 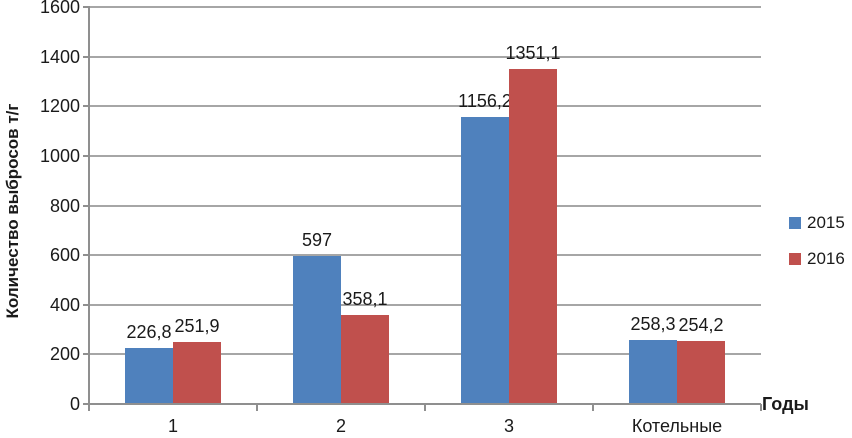 What do you see at coordinates (422, 404) in the screenshot?
I see `x-axis-line` at bounding box center [422, 404].